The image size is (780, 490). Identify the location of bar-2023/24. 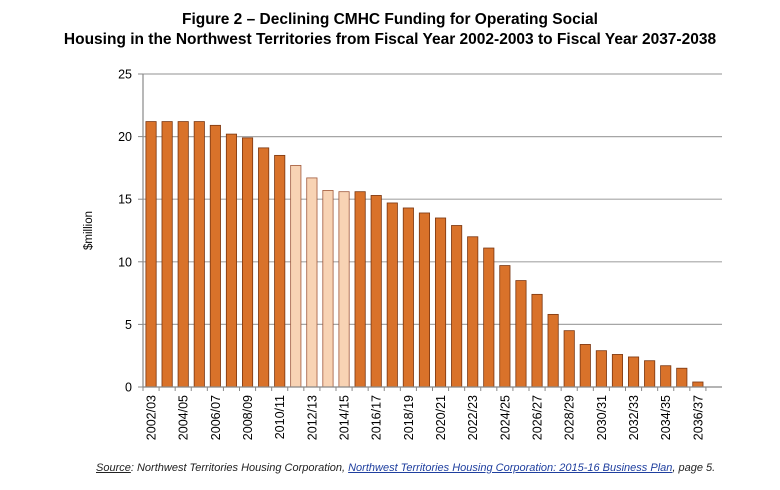
(489, 317).